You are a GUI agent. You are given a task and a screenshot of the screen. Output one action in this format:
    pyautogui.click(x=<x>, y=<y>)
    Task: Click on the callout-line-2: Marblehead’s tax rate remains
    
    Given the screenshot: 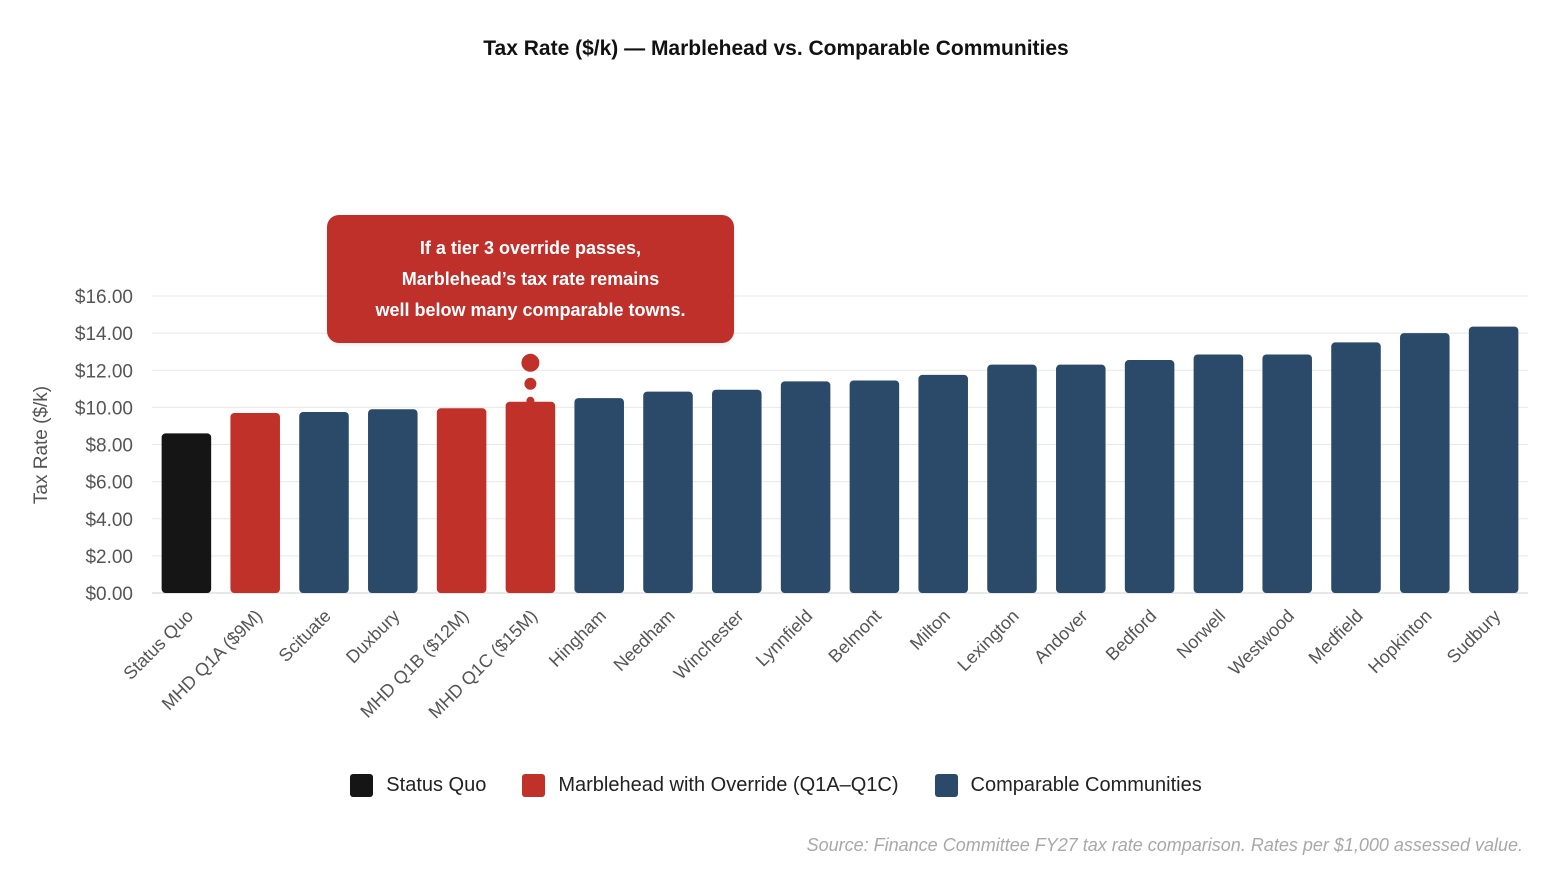 What is the action you would take?
    pyautogui.click(x=530, y=278)
    